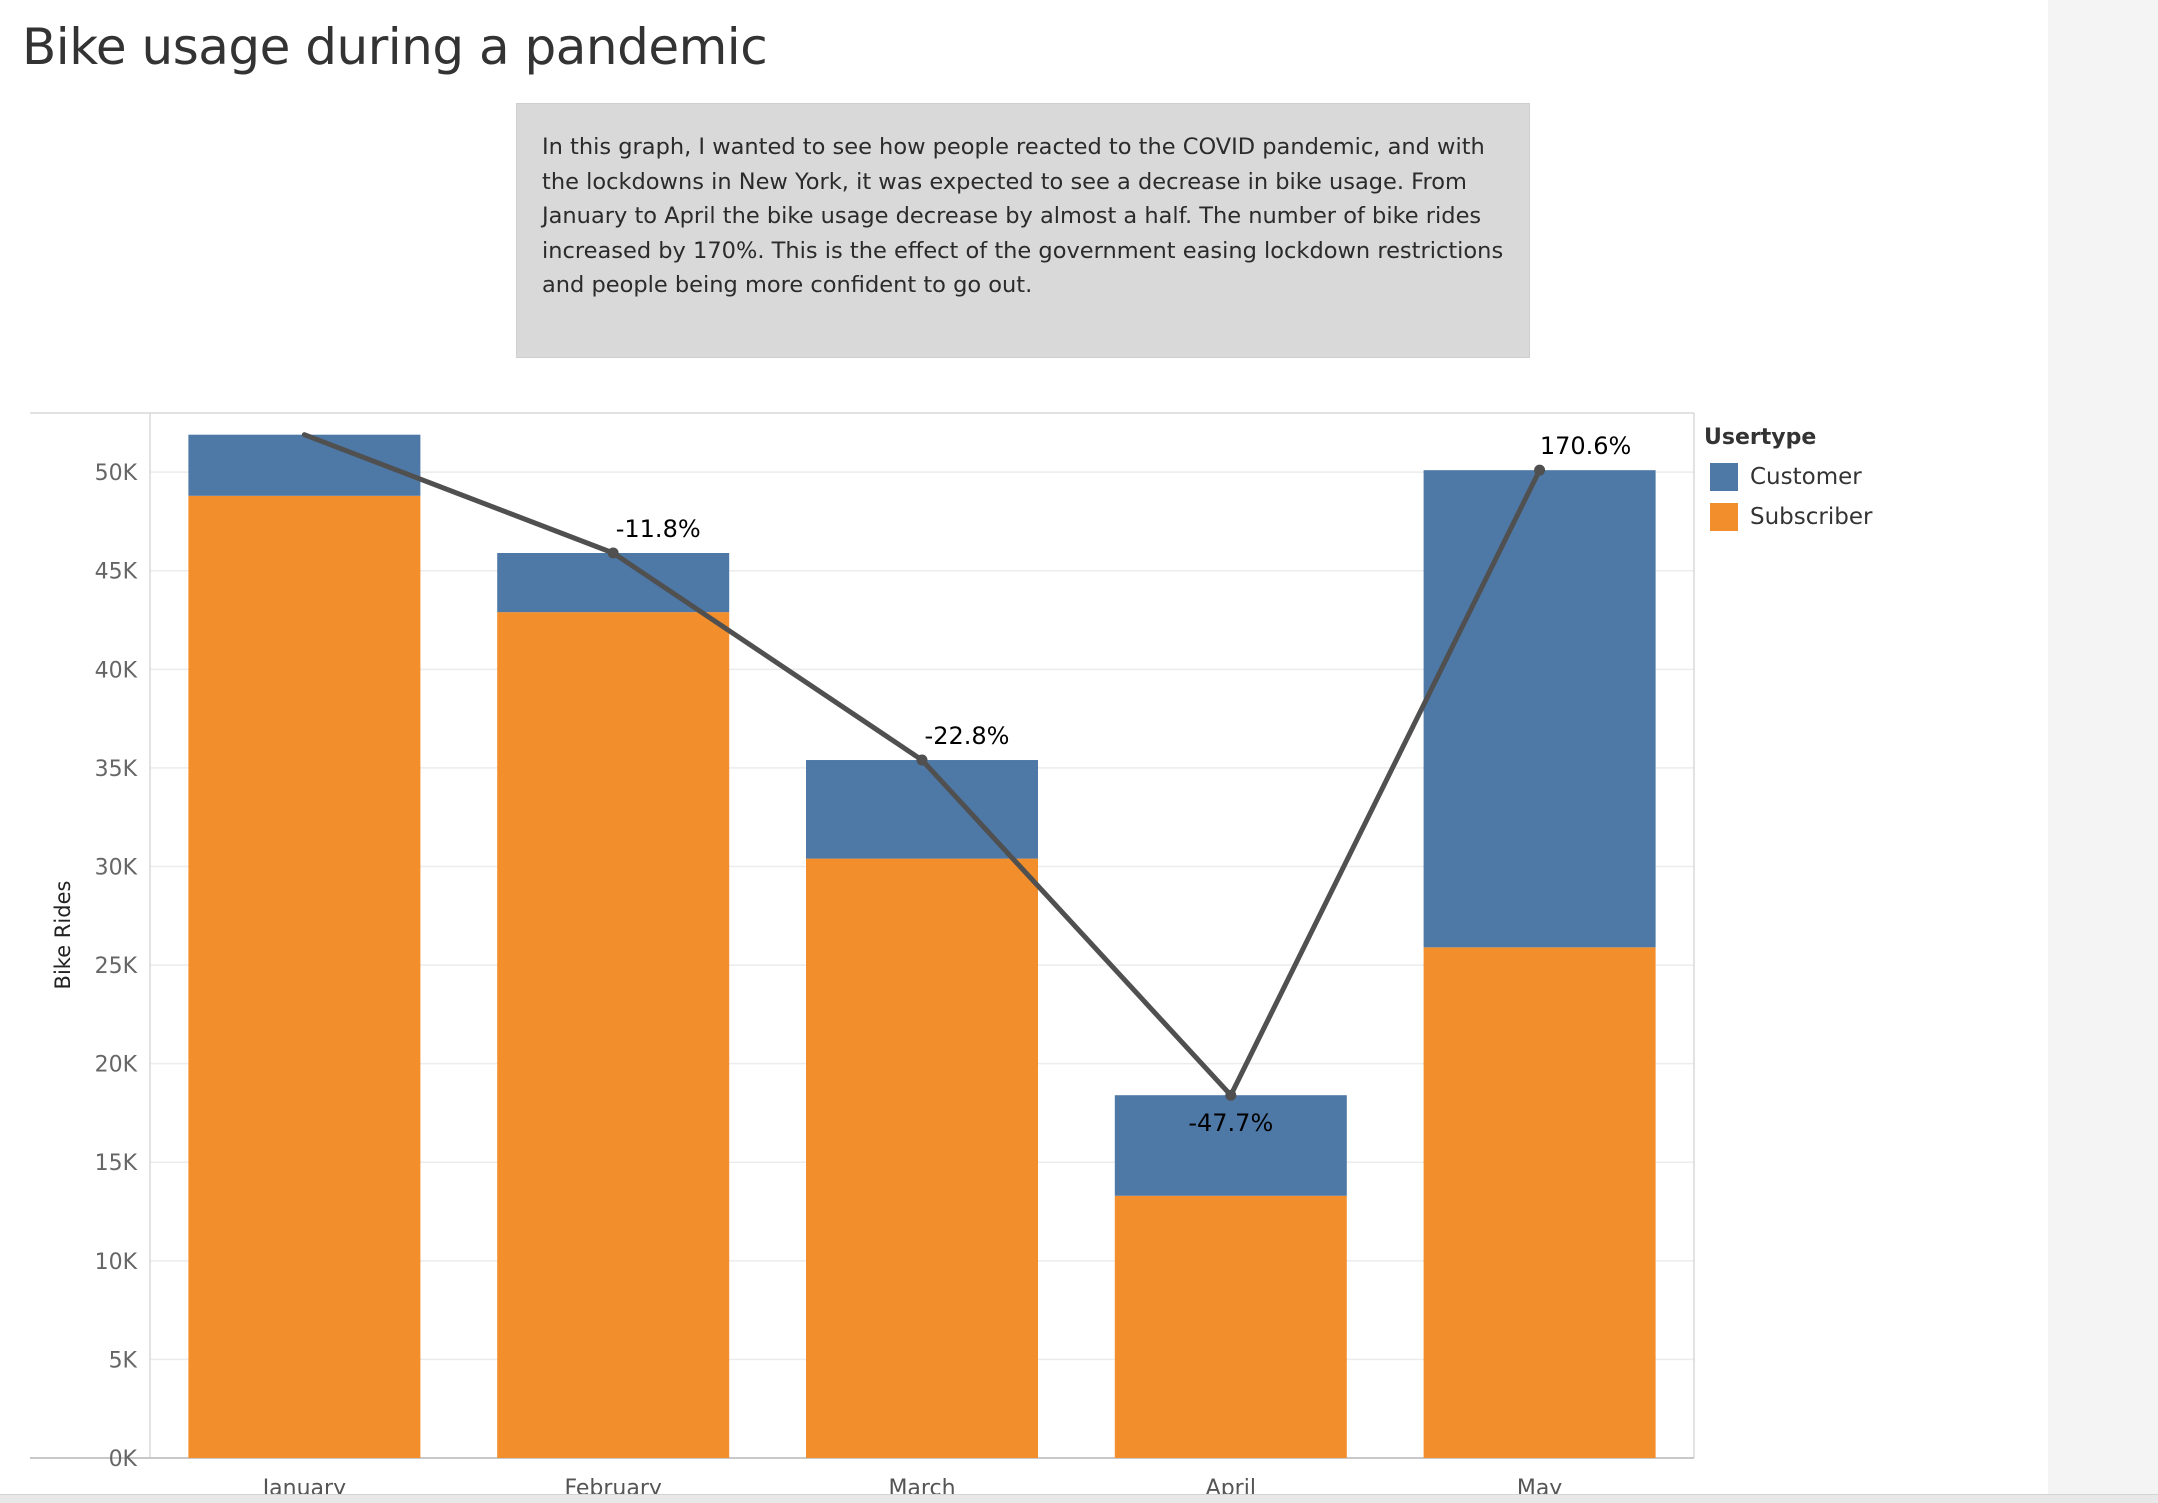  What do you see at coordinates (1811, 517) in the screenshot?
I see `legend-label-subscriber: Subscriber` at bounding box center [1811, 517].